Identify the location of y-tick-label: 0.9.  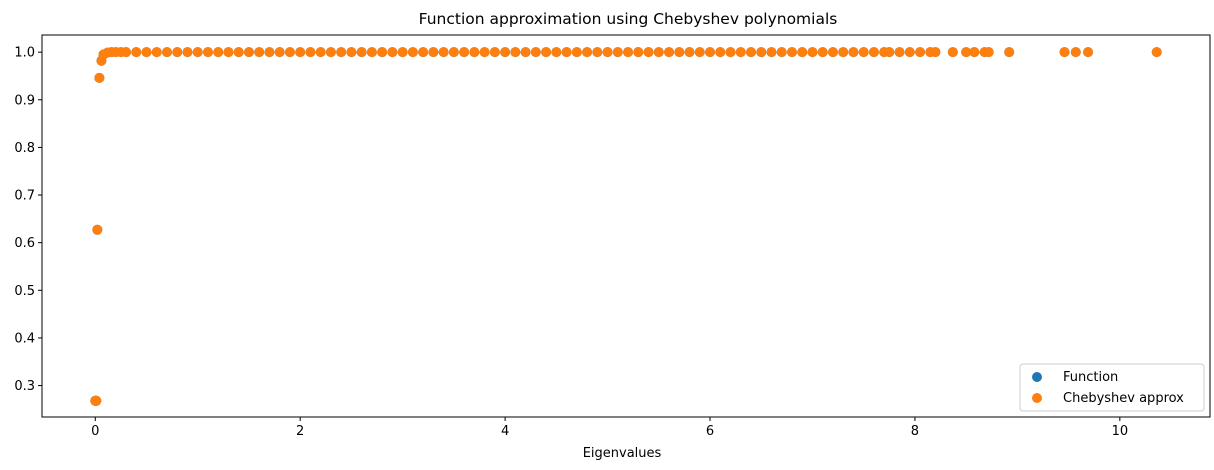
(24, 100).